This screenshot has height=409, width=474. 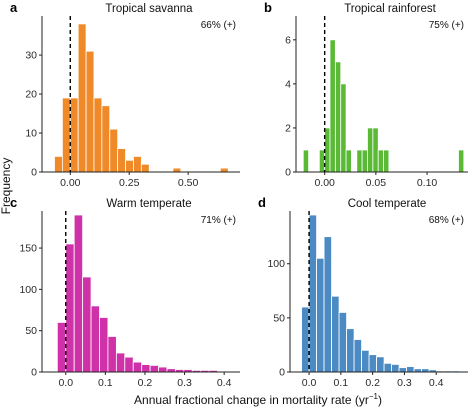 I want to click on panel-title: Tropical rainforest, so click(x=390, y=9).